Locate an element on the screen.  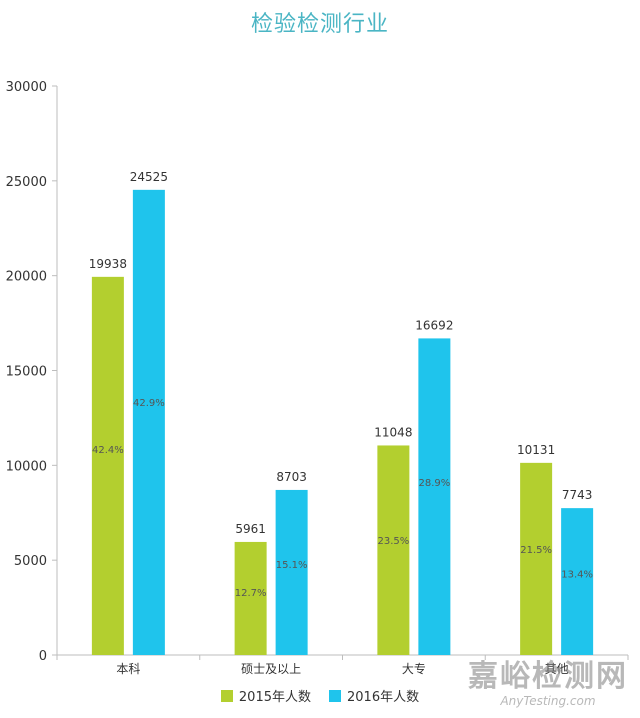
bar-value-label: 5961 is located at coordinates (250, 529).